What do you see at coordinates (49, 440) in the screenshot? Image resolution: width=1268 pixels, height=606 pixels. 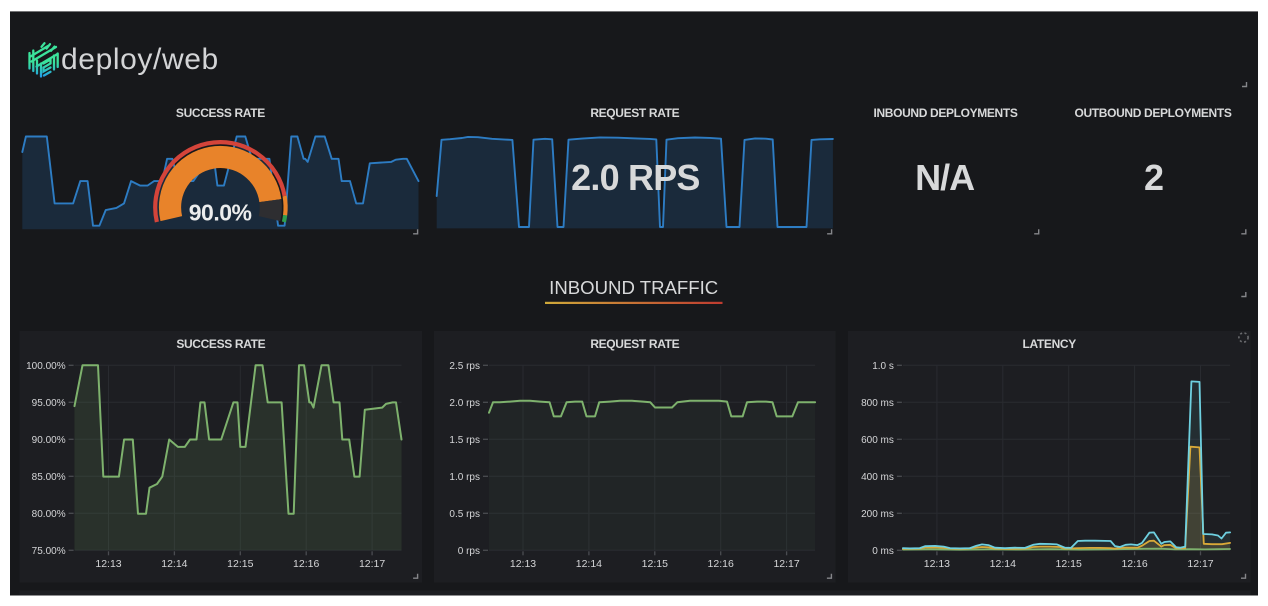 I see `svg-text: 90.00%` at bounding box center [49, 440].